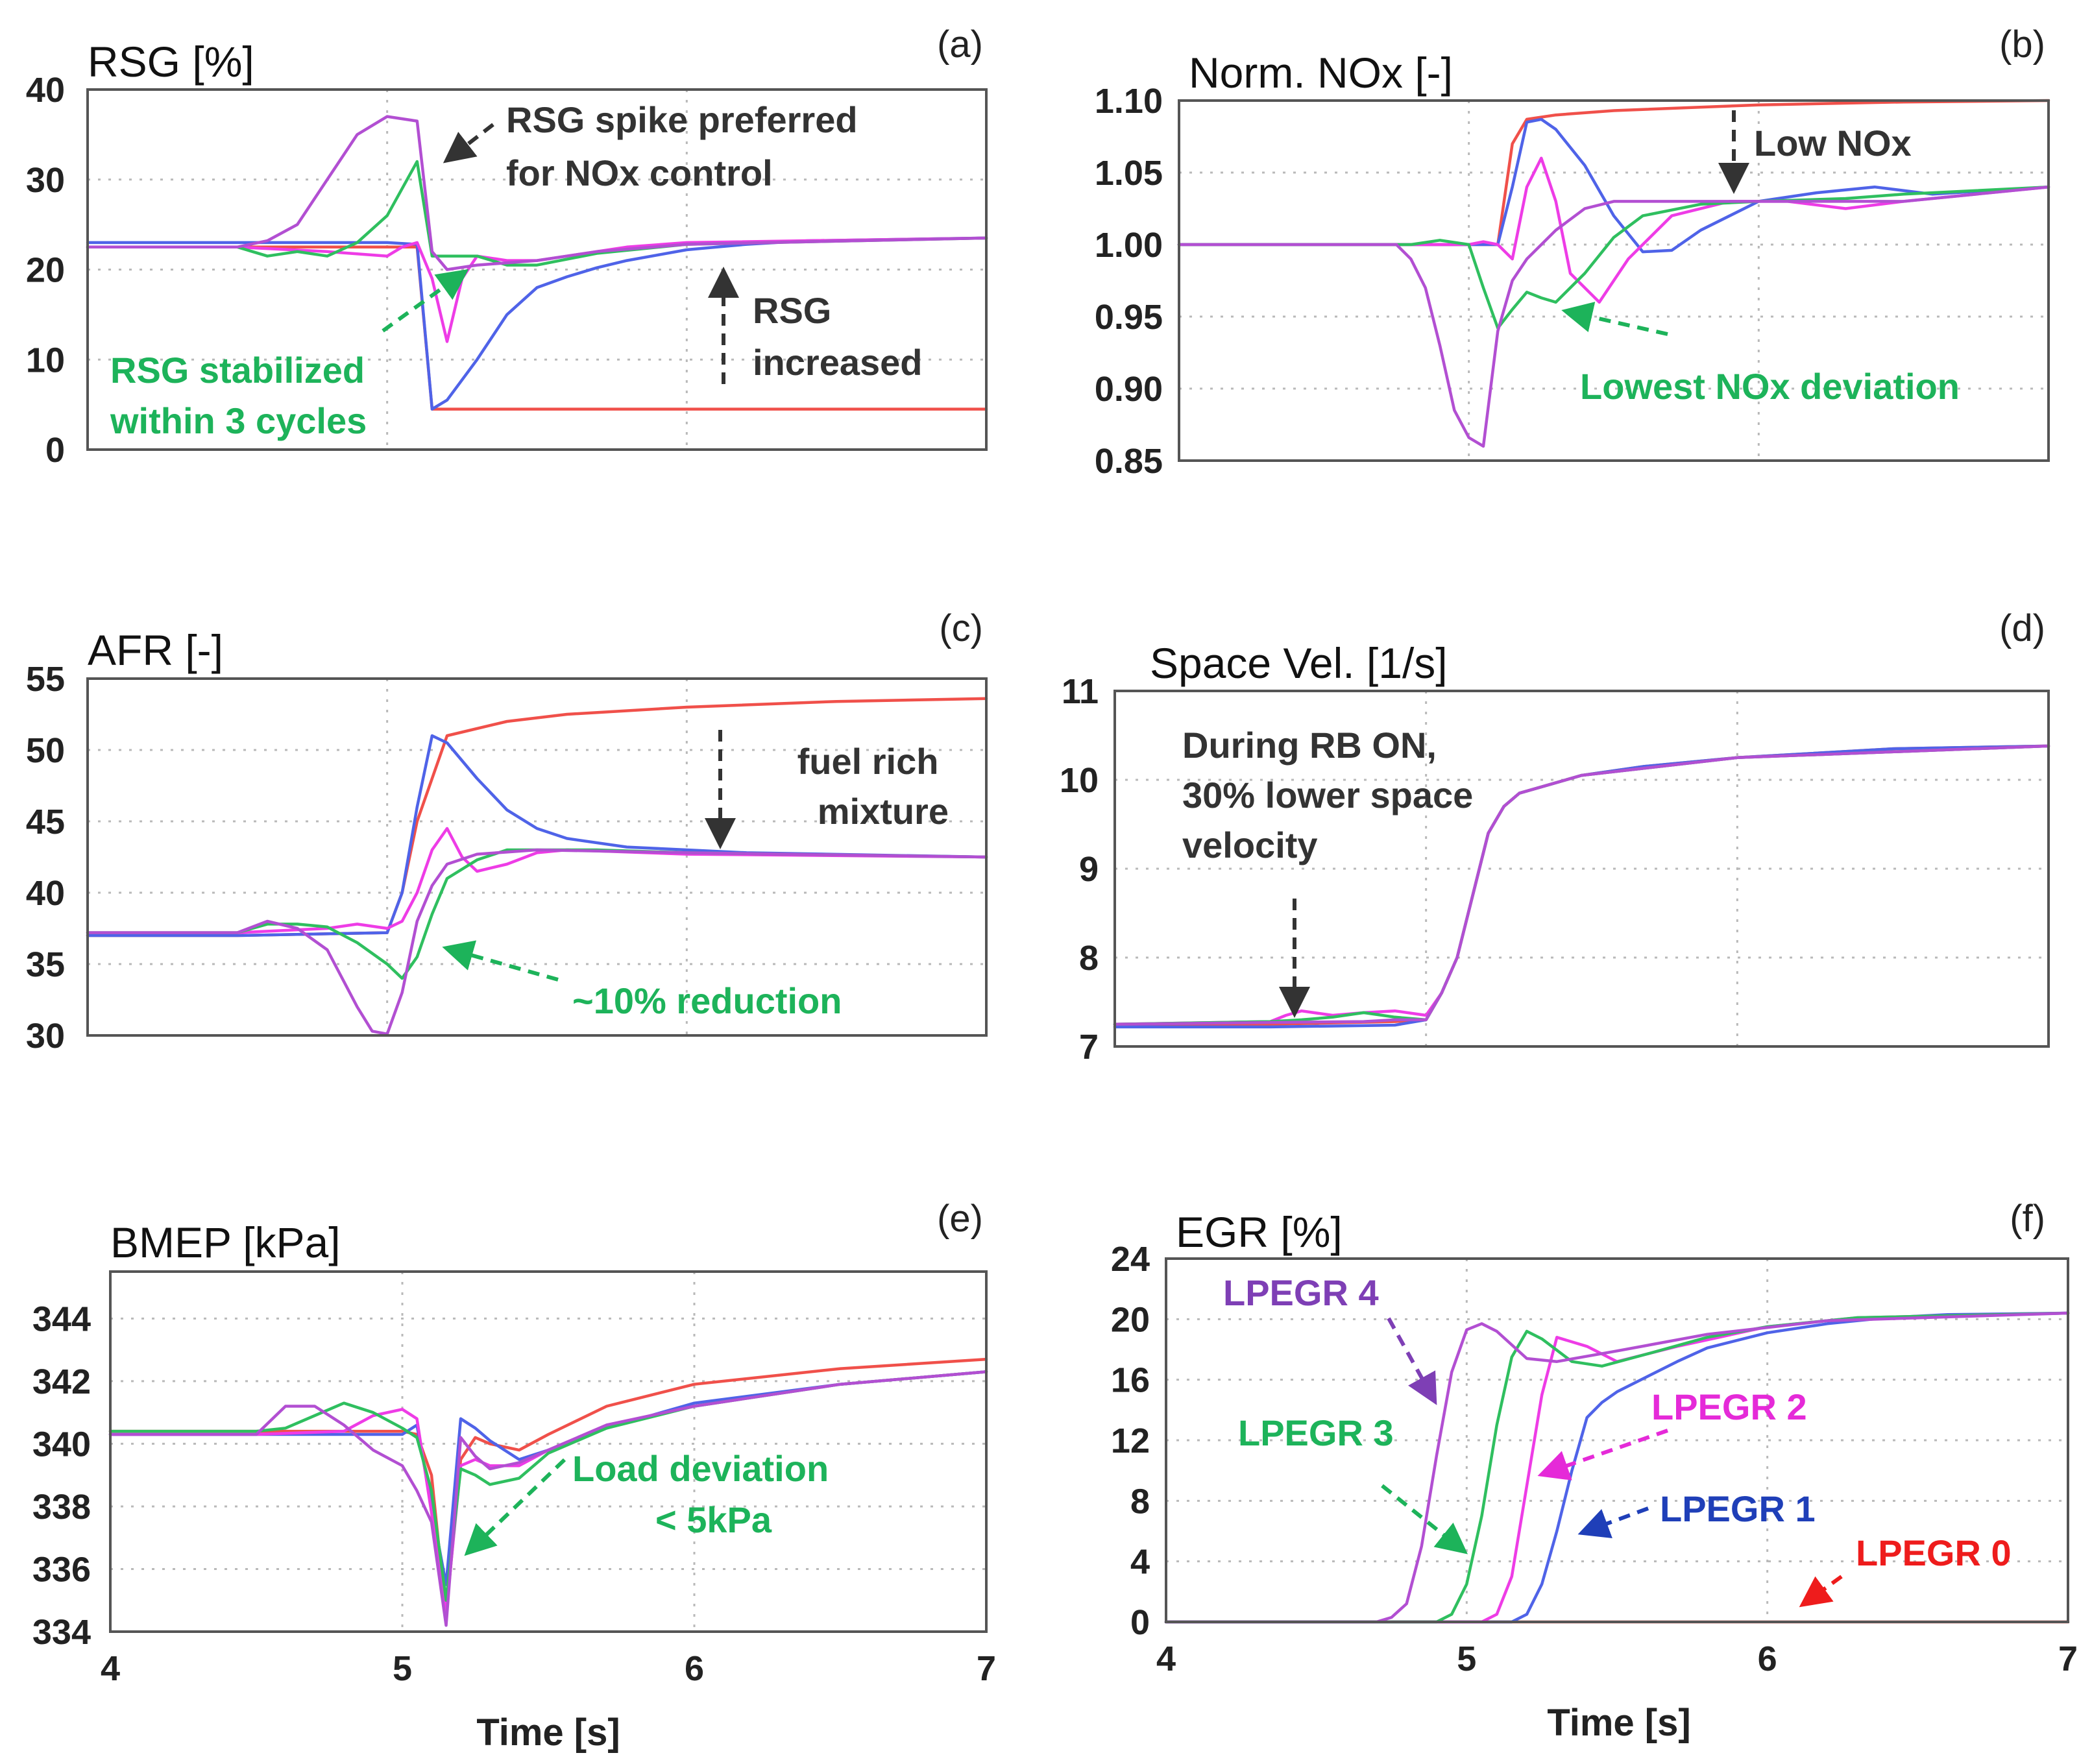  Describe the element at coordinates (1321, 73) in the screenshot. I see `panel-b-title: Norm. NOx [-]` at that location.